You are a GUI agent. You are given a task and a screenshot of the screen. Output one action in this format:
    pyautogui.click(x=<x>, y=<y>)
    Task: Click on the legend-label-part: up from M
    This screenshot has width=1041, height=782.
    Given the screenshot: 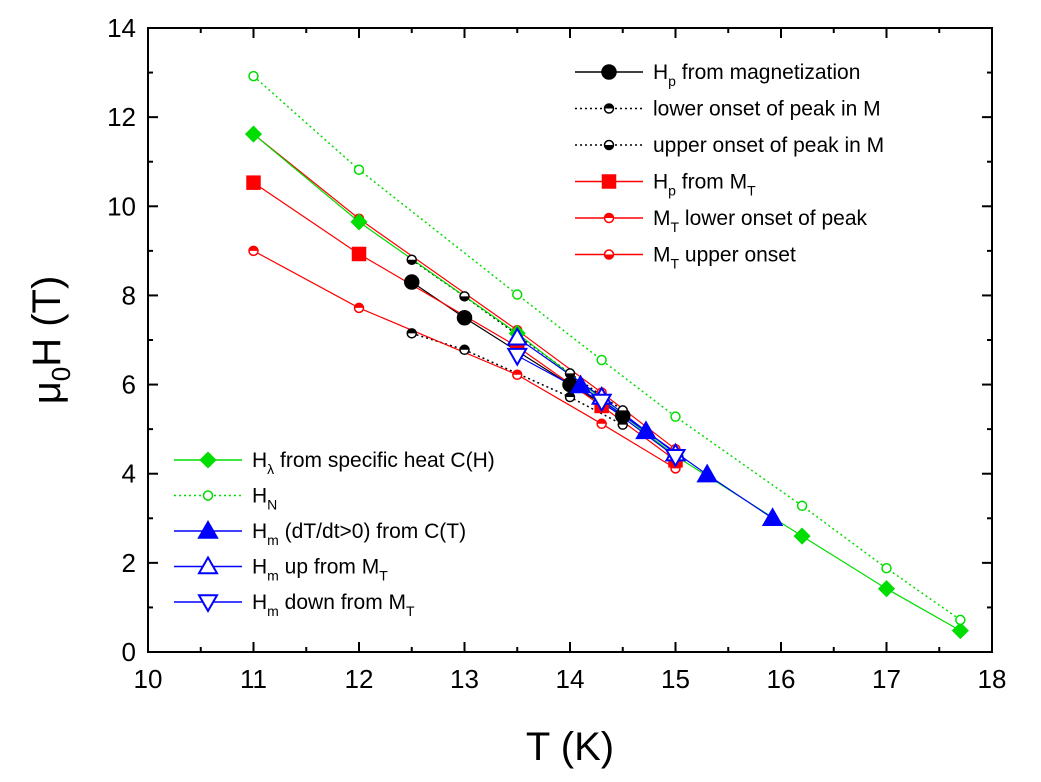 What is the action you would take?
    pyautogui.click(x=329, y=567)
    